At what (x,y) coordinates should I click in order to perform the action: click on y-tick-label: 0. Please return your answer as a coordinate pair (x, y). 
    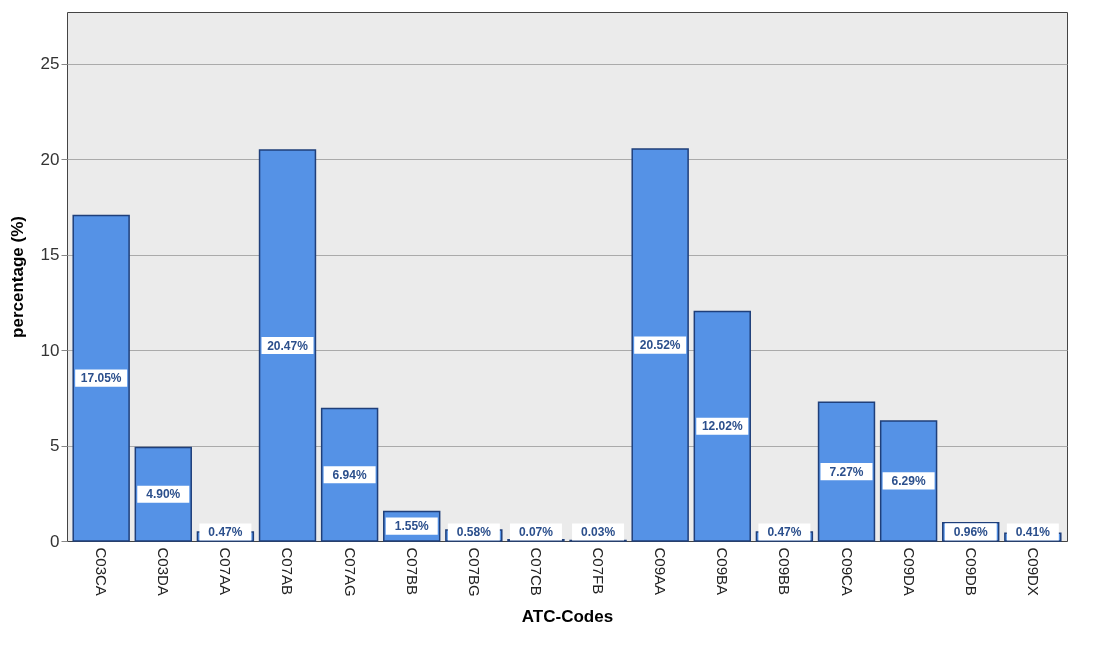
    Looking at the image, I should click on (55, 541).